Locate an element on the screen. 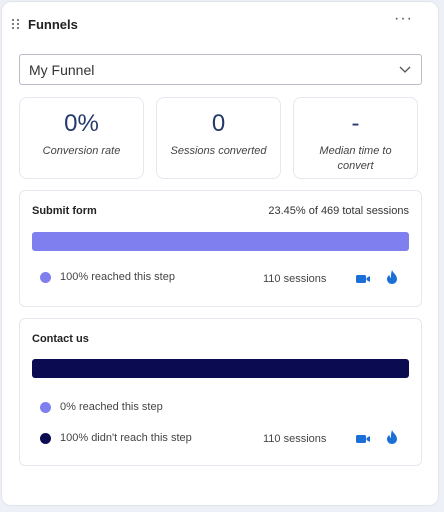 This screenshot has width=444, height=512. reached-label: 100% reached this step is located at coordinates (117, 277).